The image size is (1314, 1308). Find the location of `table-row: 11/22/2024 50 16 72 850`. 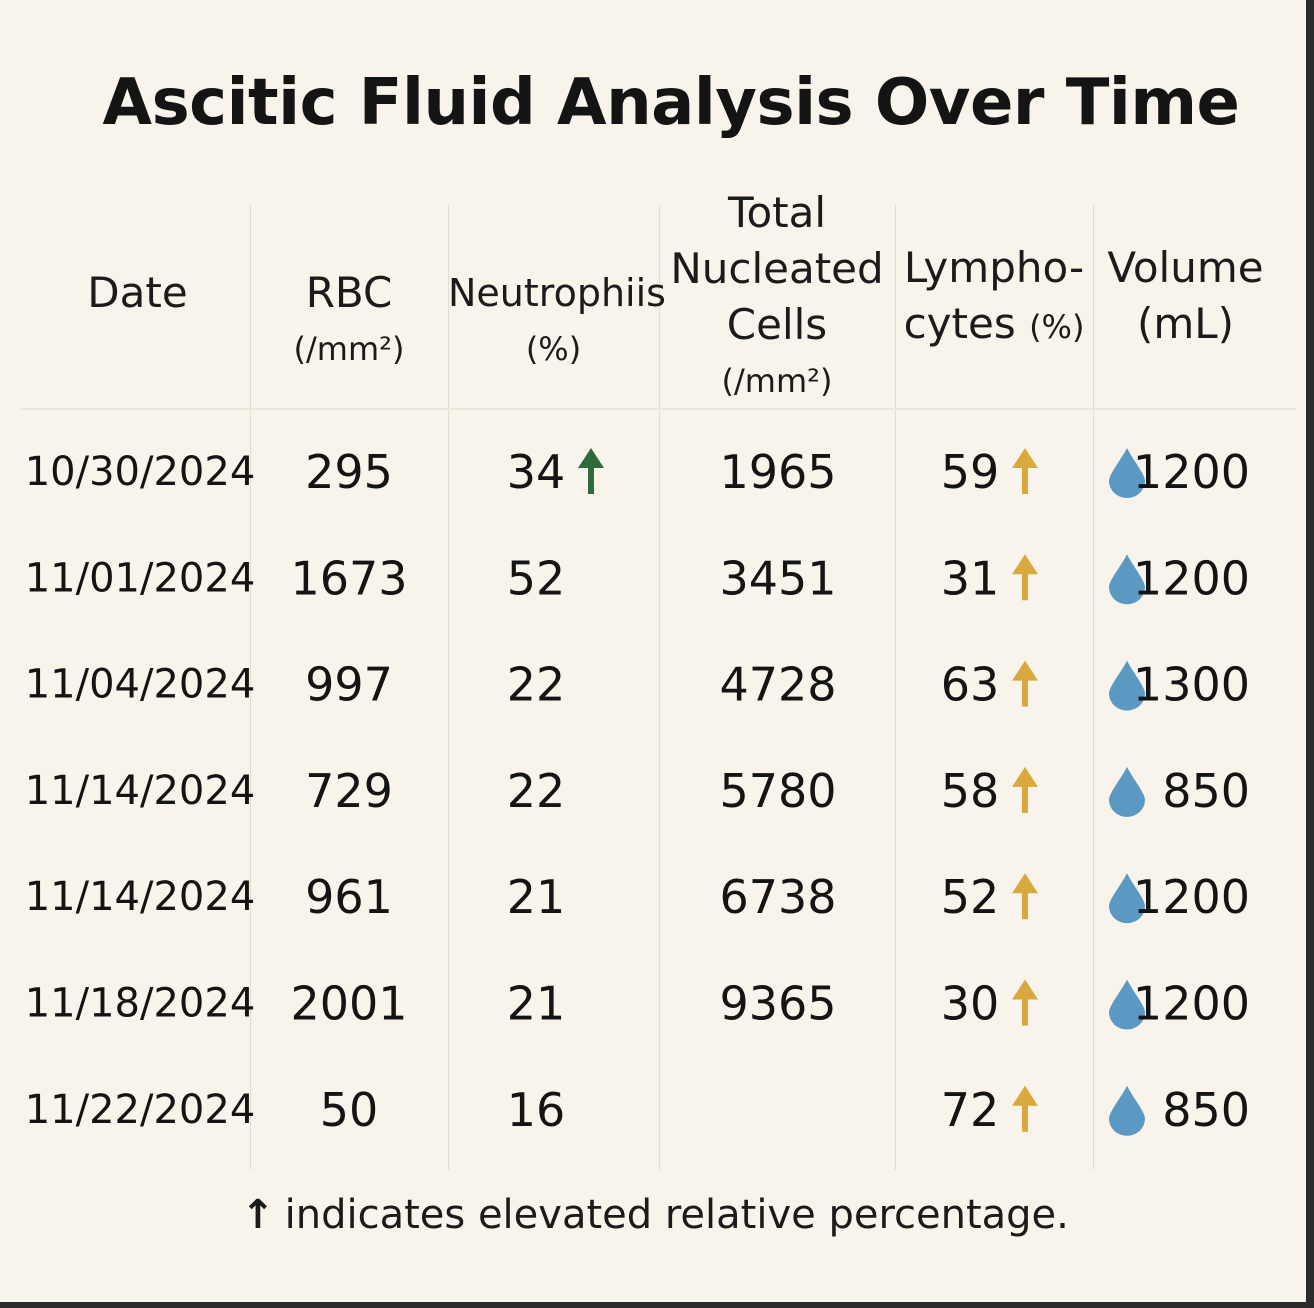

table-row: 11/22/2024 50 16 72 850 is located at coordinates (637, 1110).